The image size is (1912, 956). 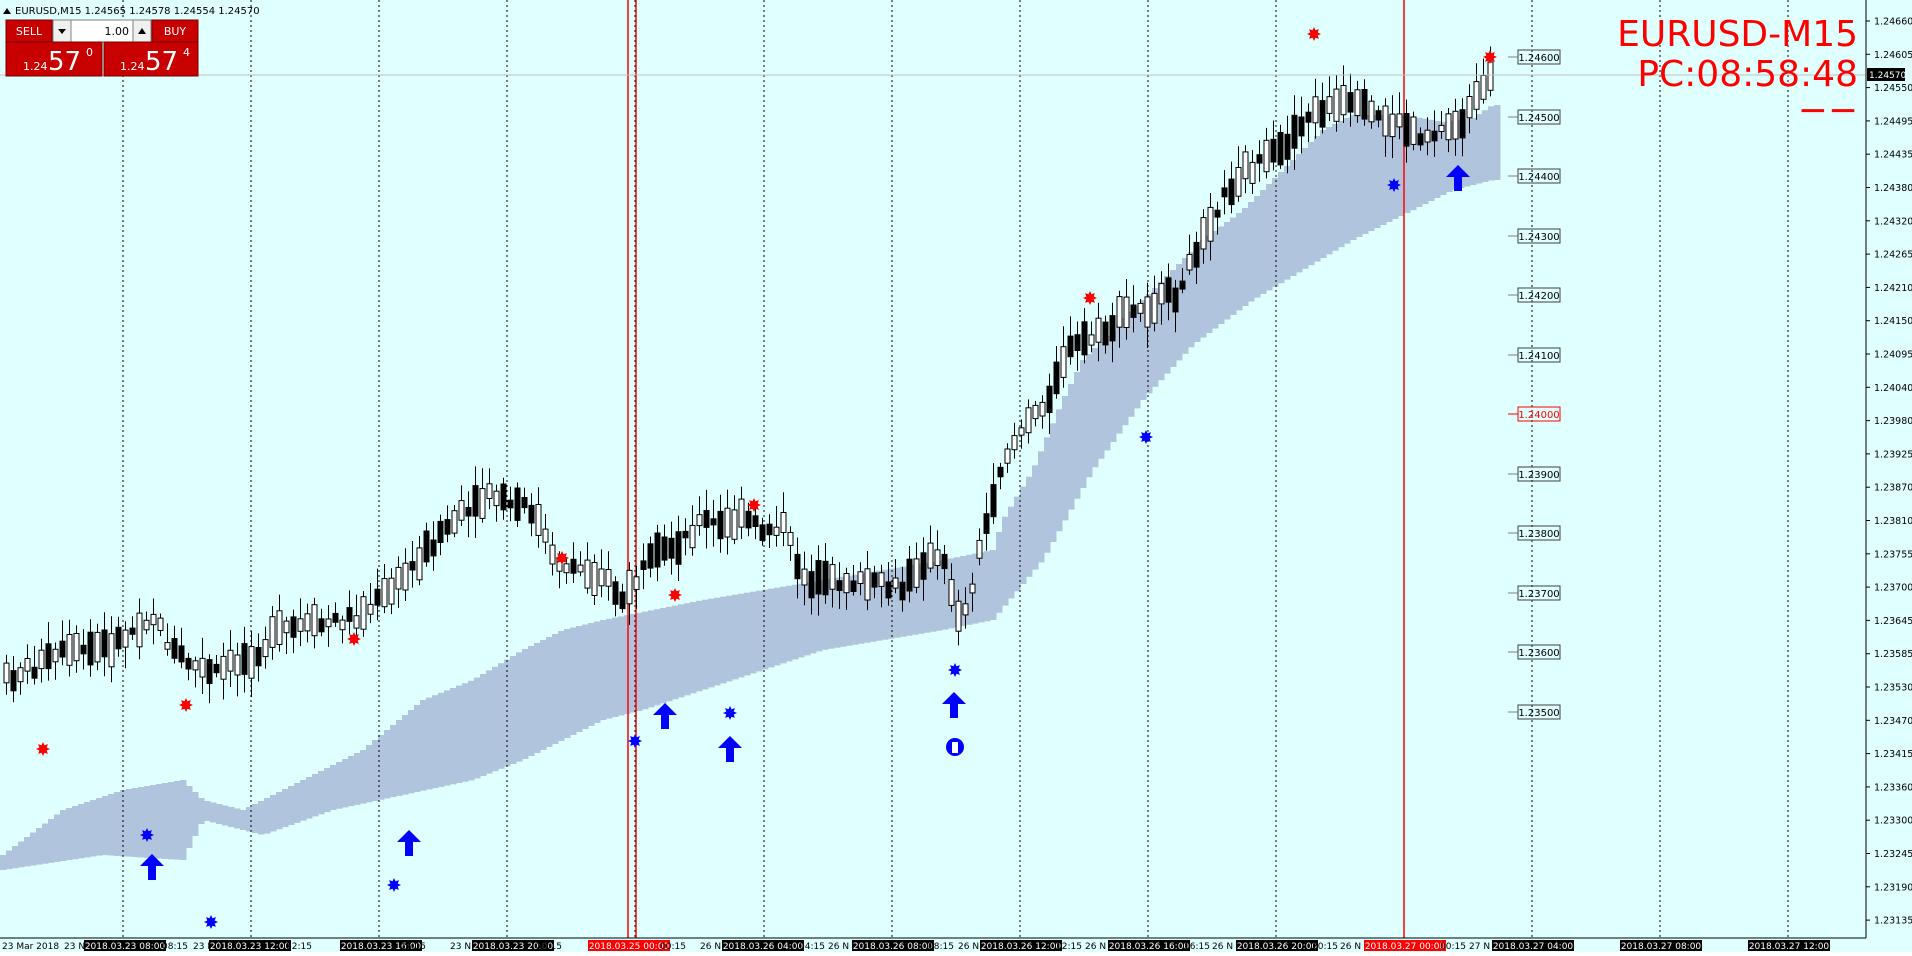 I want to click on sell-price-box, so click(x=54, y=59).